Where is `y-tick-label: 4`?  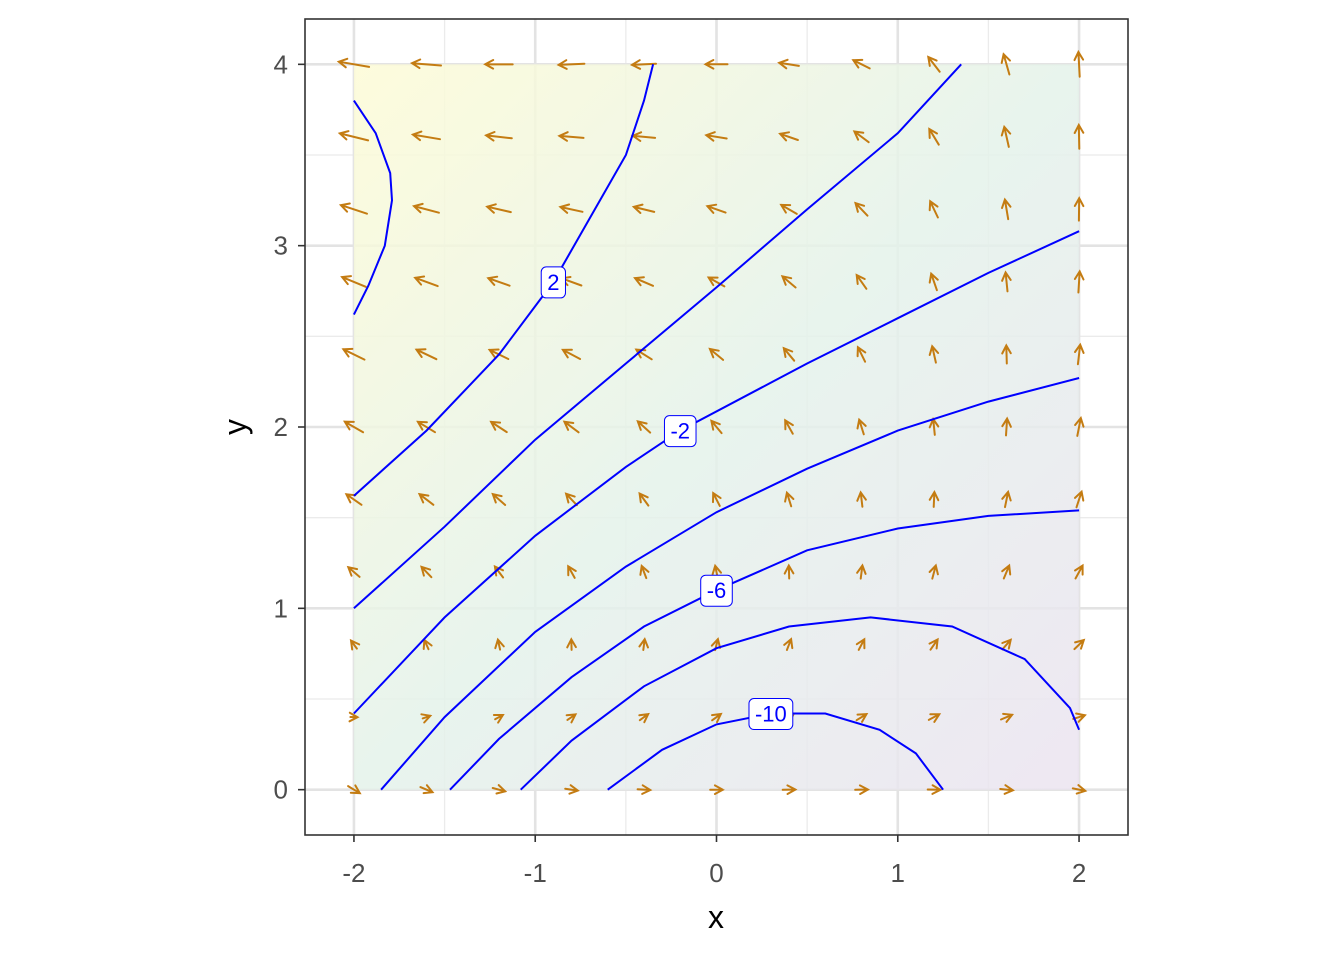 y-tick-label: 4 is located at coordinates (281, 64).